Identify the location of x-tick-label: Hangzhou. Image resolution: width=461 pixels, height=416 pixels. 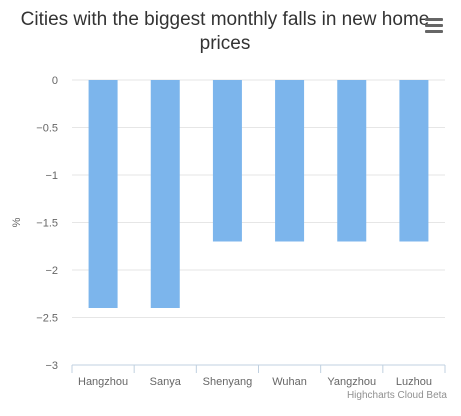
(103, 382).